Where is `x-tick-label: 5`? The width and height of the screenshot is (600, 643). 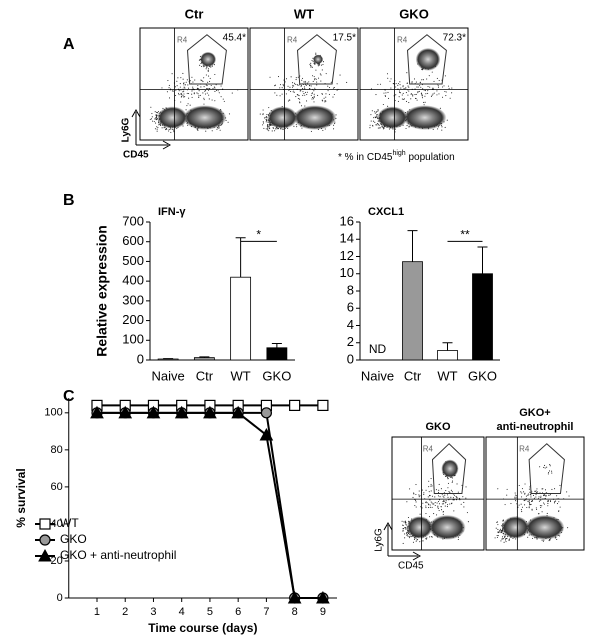
x-tick-label: 5 is located at coordinates (210, 612).